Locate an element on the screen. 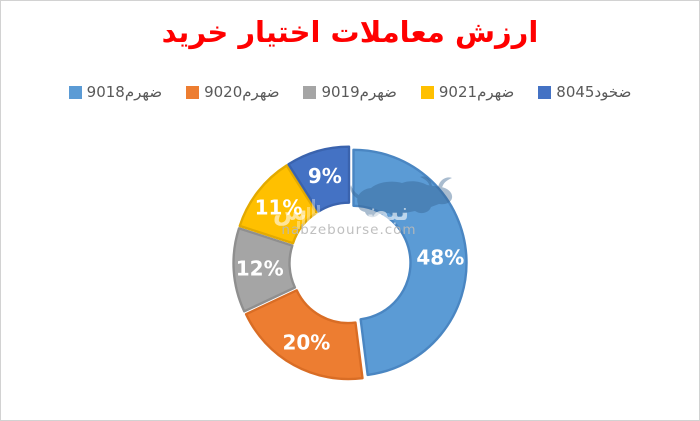 This screenshot has height=421, width=700. legend-label: ضهرم9020 is located at coordinates (242, 92).